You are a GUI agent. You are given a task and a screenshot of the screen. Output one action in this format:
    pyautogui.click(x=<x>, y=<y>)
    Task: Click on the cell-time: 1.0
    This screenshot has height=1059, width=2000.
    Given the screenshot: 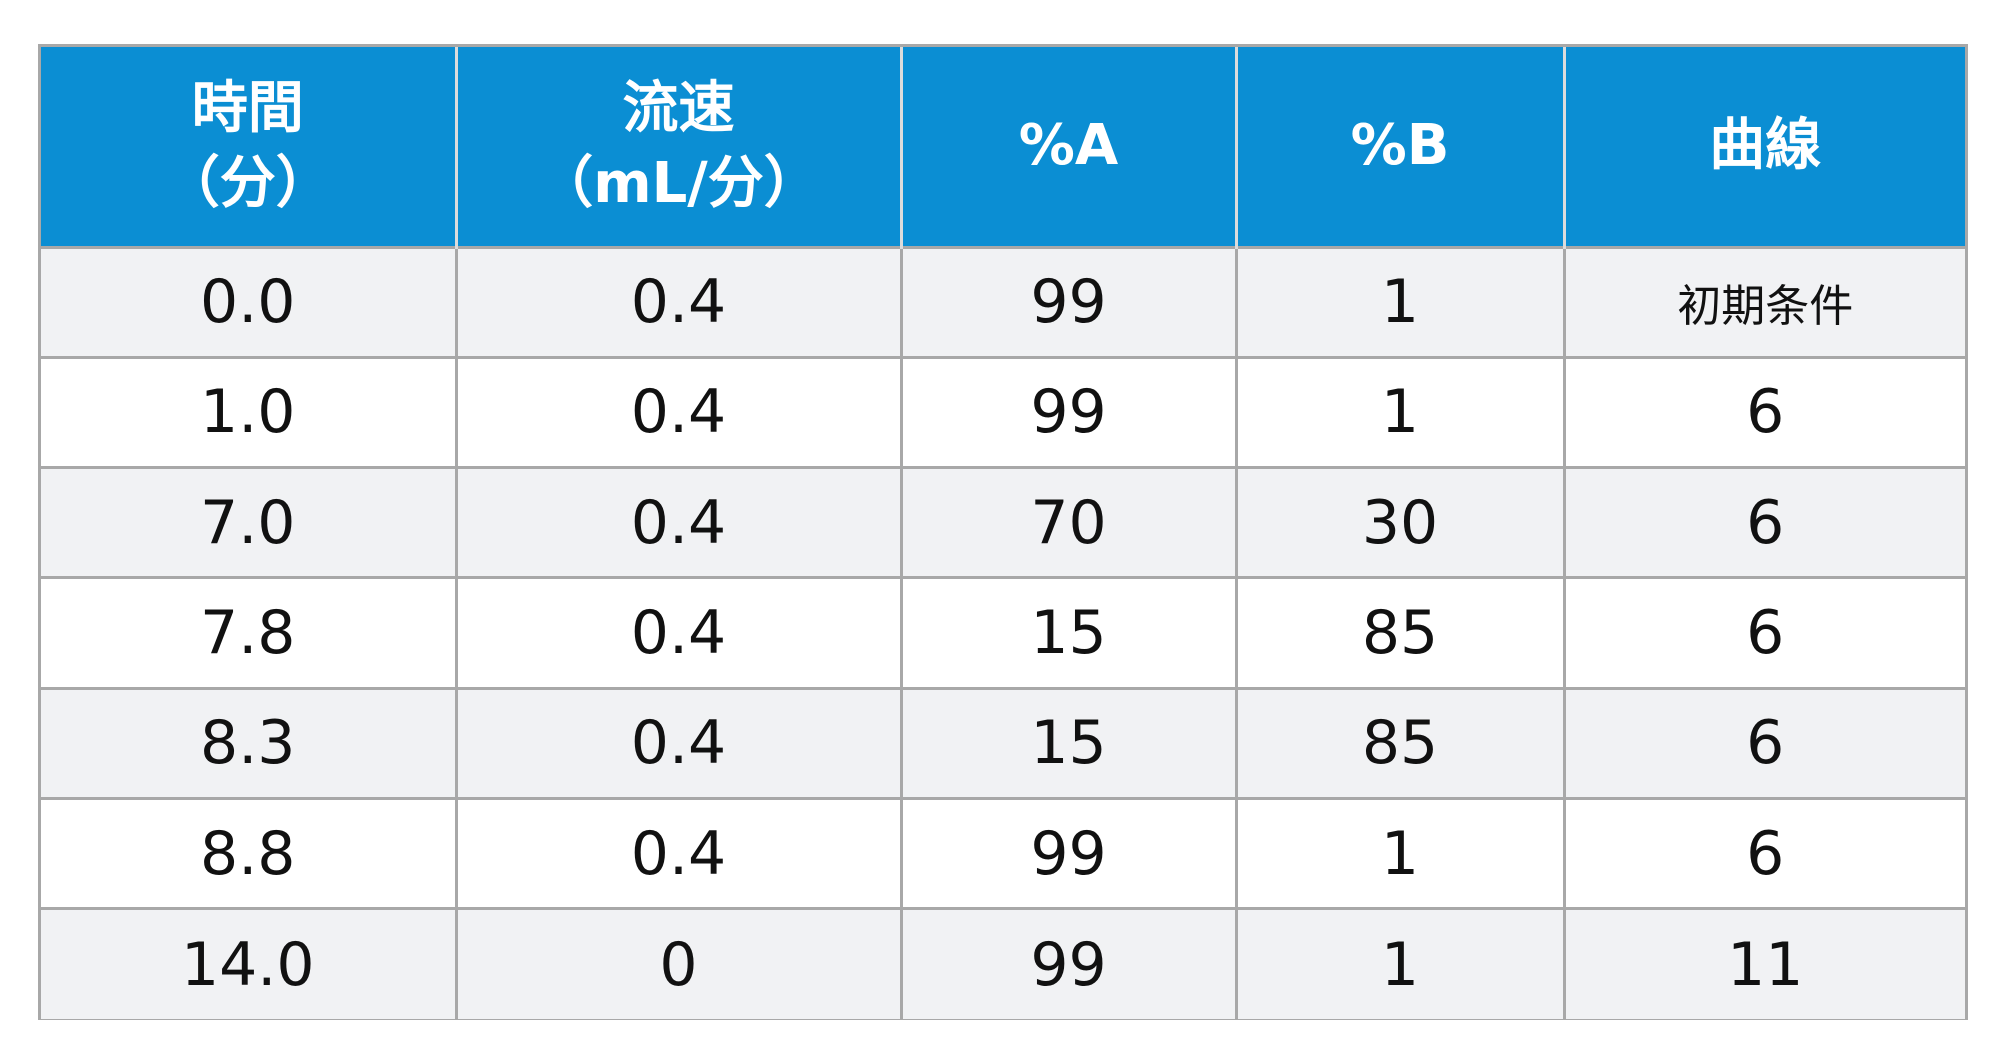 What is the action you would take?
    pyautogui.click(x=248, y=411)
    